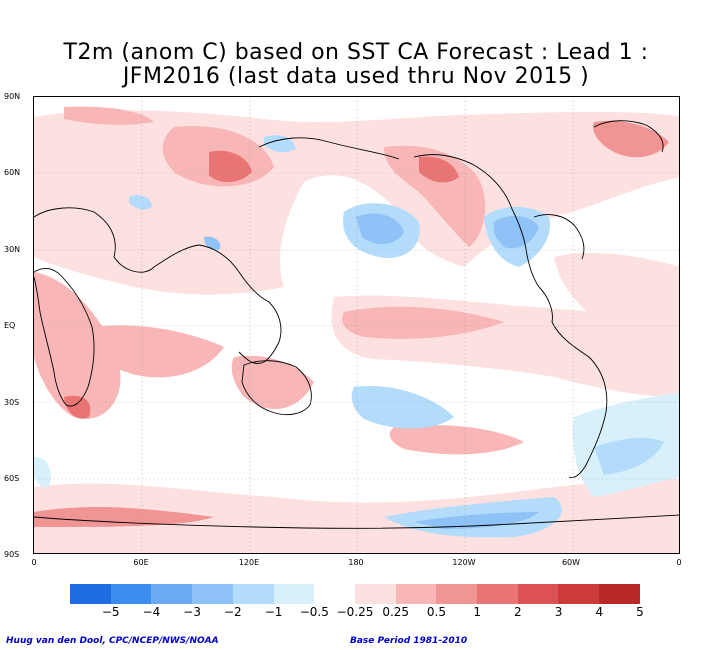  Describe the element at coordinates (599, 612) in the screenshot. I see `colorbar-label: 4` at that location.